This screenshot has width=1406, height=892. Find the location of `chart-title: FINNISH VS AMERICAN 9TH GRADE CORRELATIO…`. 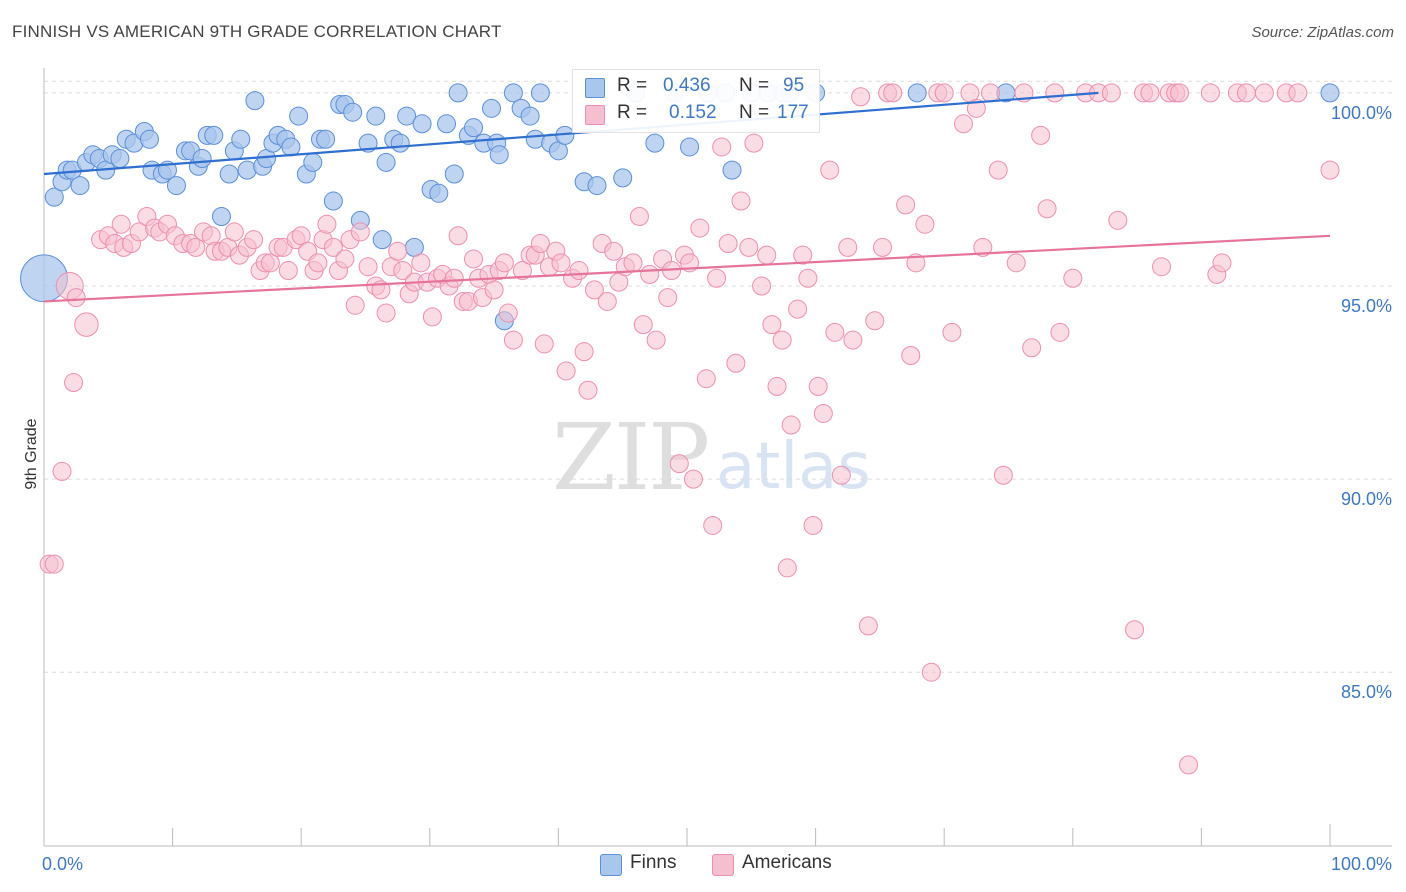

chart-title: FINNISH VS AMERICAN 9TH GRADE CORRELATIO… is located at coordinates (257, 31).